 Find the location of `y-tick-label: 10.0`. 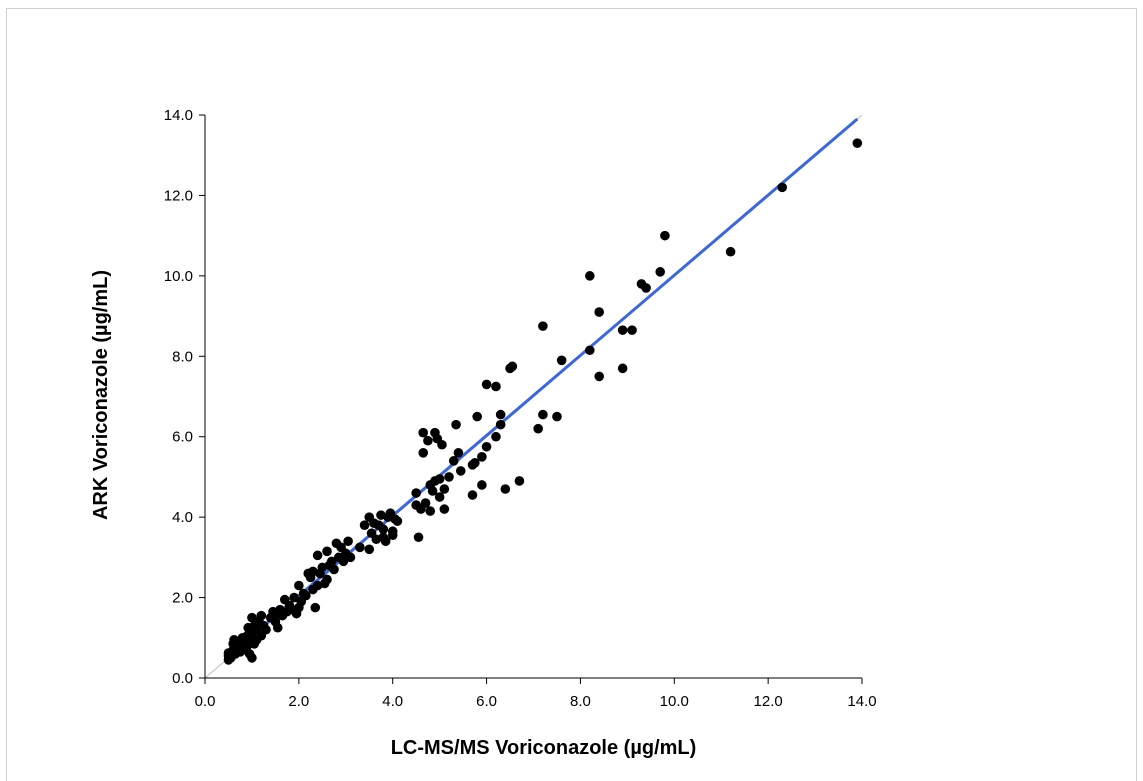

y-tick-label: 10.0 is located at coordinates (178, 276).